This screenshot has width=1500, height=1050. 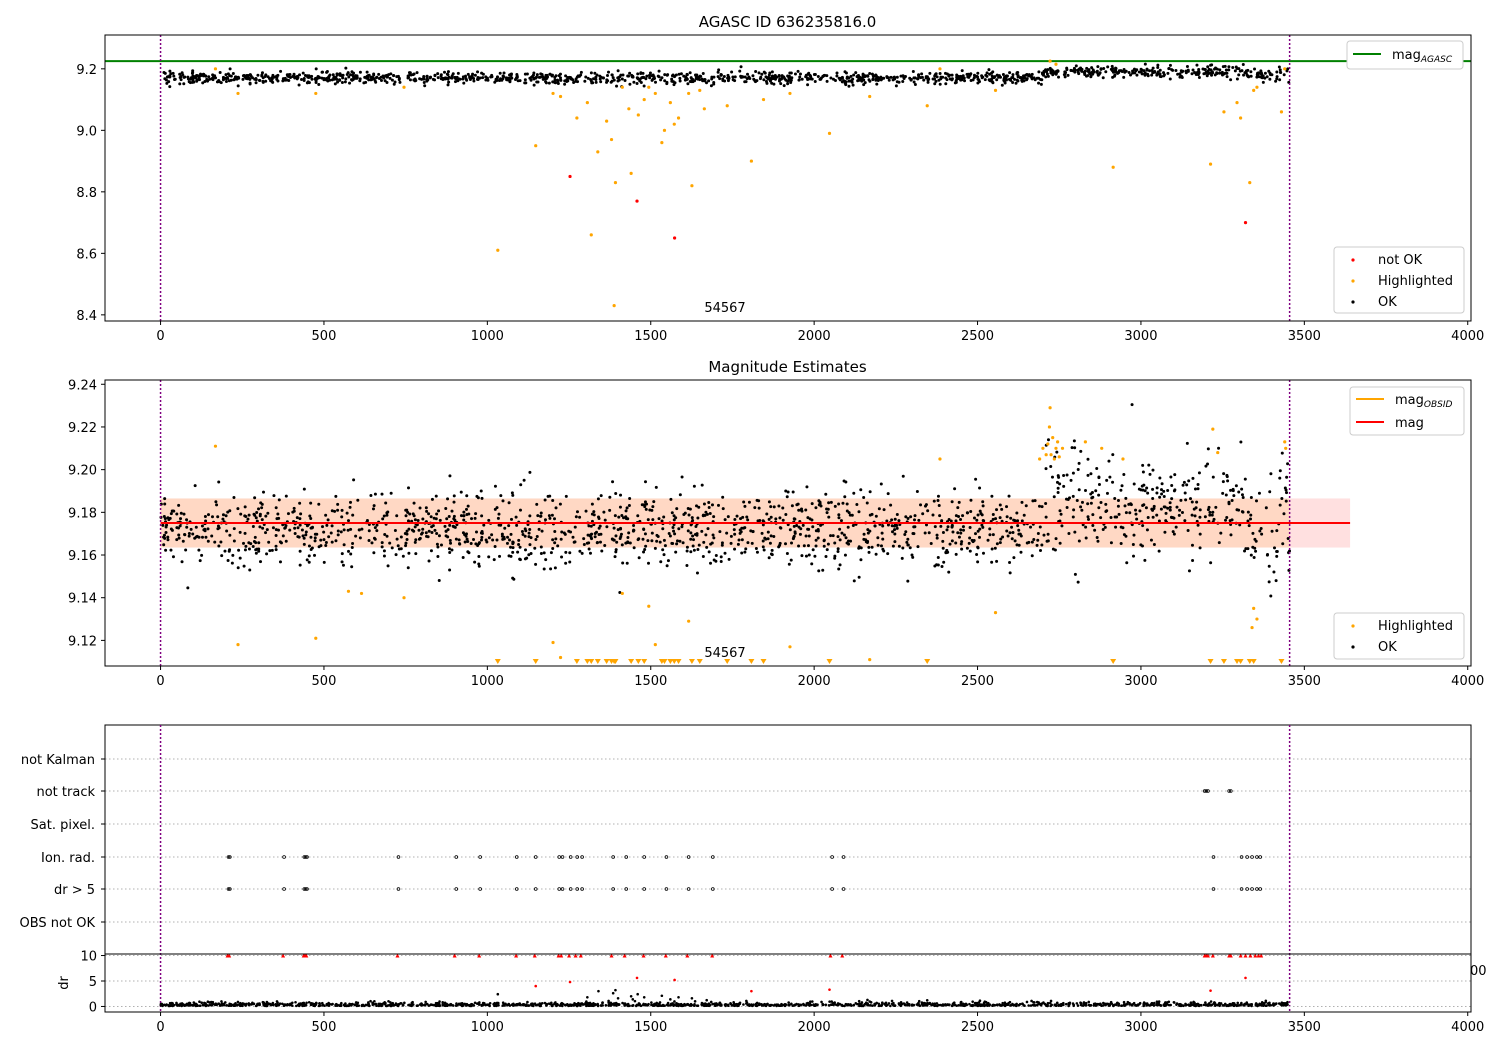 I want to click on x-tick-label: 2500, so click(x=977, y=336).